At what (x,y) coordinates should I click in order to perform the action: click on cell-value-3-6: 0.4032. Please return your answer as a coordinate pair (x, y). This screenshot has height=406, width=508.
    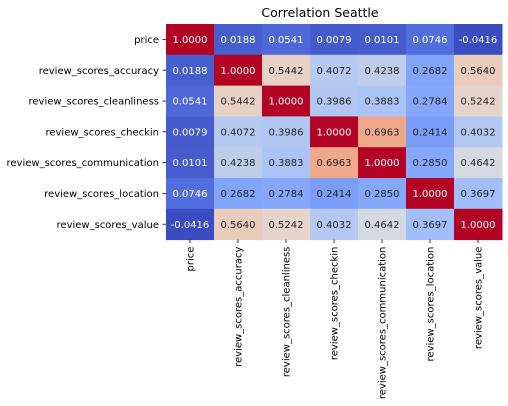
    Looking at the image, I should click on (478, 132).